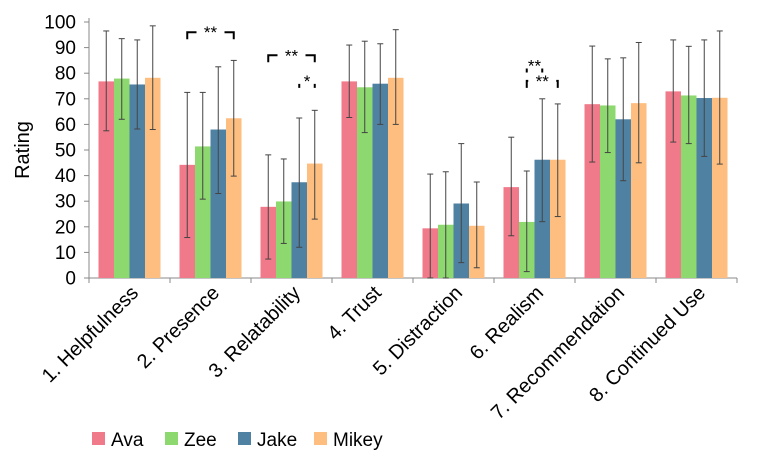 The image size is (757, 476). I want to click on x-tick-label: 7. Recommendation, so click(558, 353).